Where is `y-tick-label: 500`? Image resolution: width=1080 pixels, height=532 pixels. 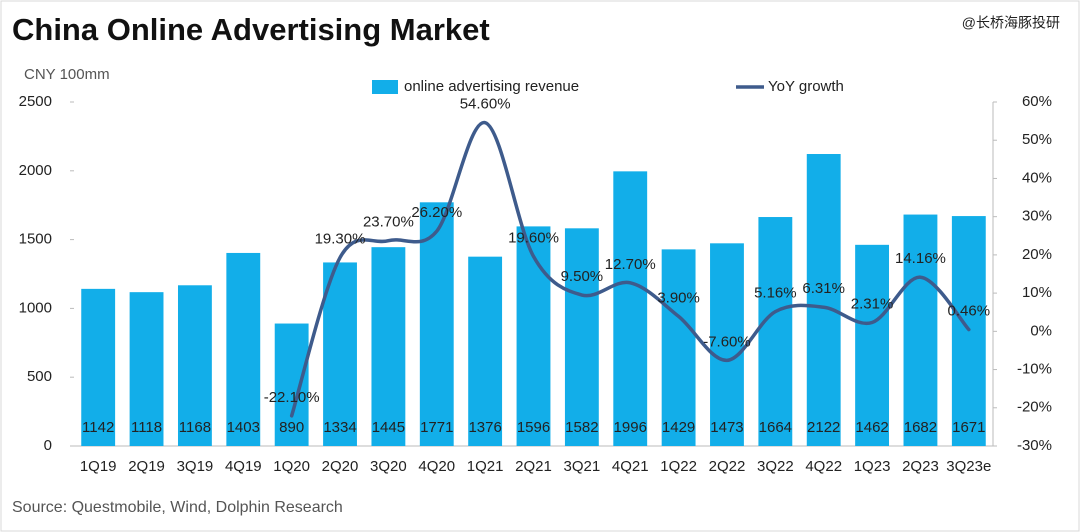
y-tick-label: 500 is located at coordinates (39, 376).